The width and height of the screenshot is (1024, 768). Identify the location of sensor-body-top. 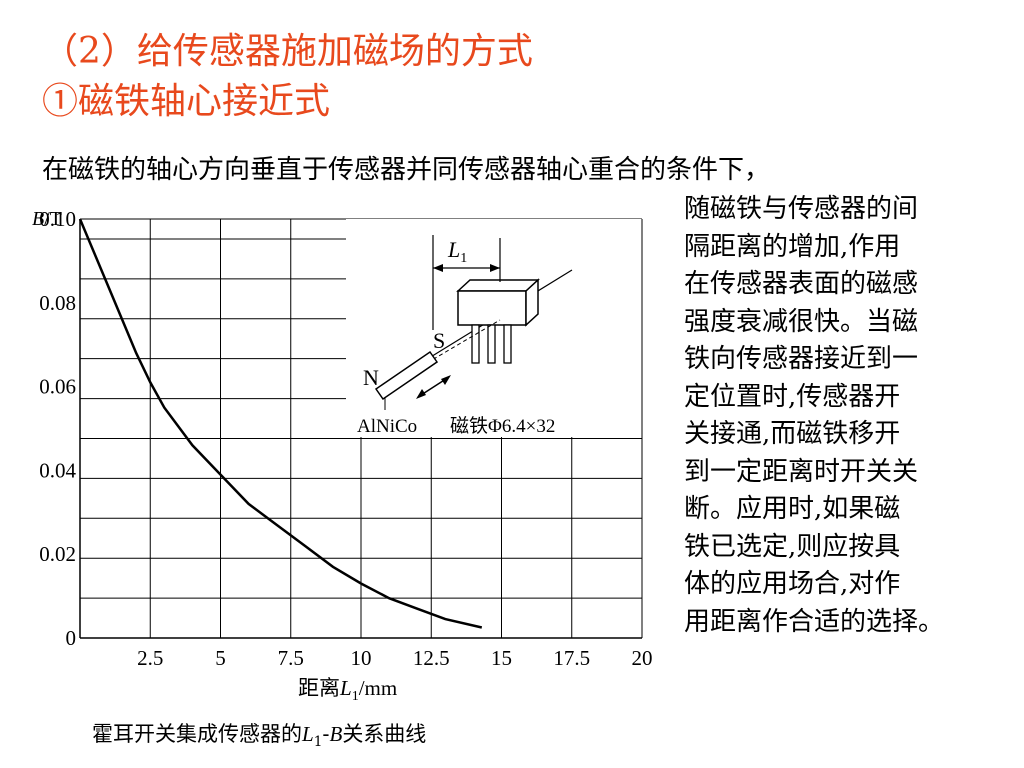
(498, 285).